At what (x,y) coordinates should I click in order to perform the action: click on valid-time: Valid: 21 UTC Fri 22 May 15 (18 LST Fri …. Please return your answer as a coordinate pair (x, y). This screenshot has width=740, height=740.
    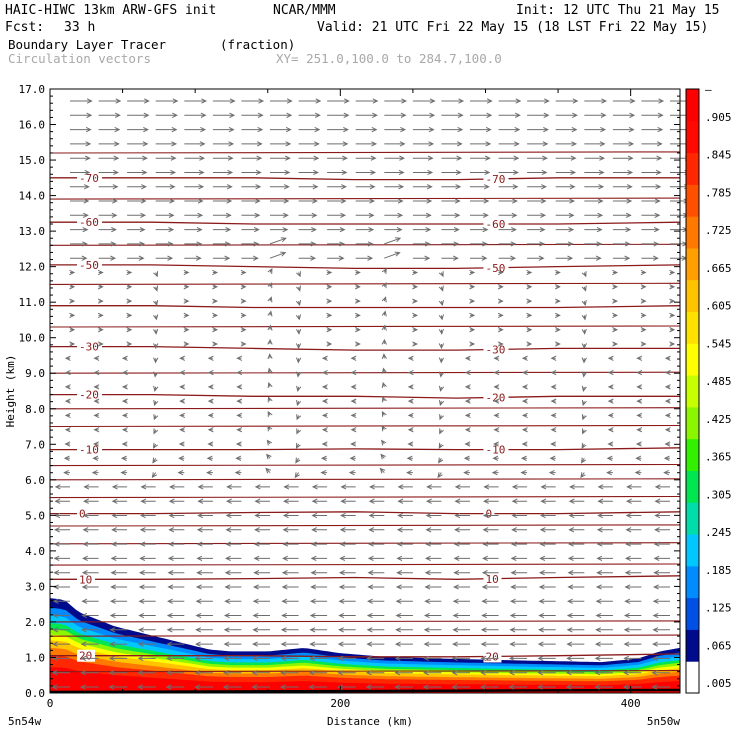
    Looking at the image, I should click on (513, 27).